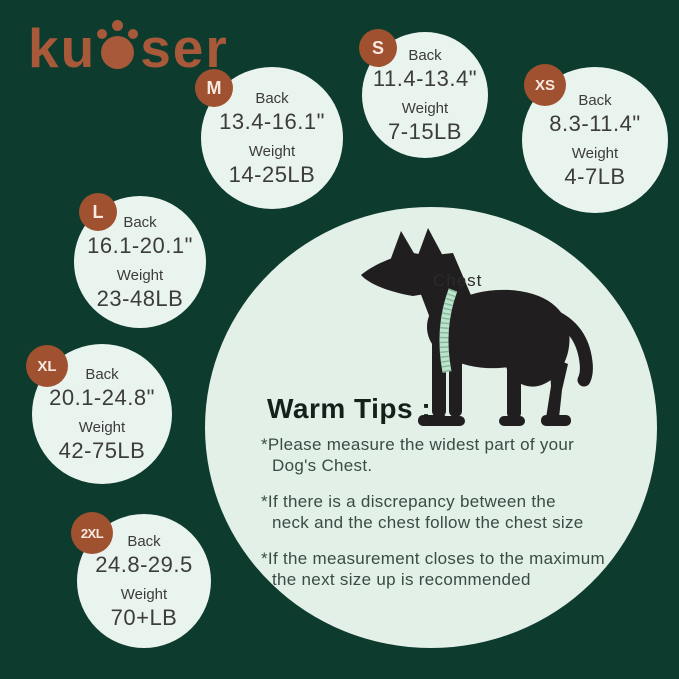 Image resolution: width=679 pixels, height=679 pixels. Describe the element at coordinates (349, 408) in the screenshot. I see `warm-tips-heading: Warm Tips :` at that location.